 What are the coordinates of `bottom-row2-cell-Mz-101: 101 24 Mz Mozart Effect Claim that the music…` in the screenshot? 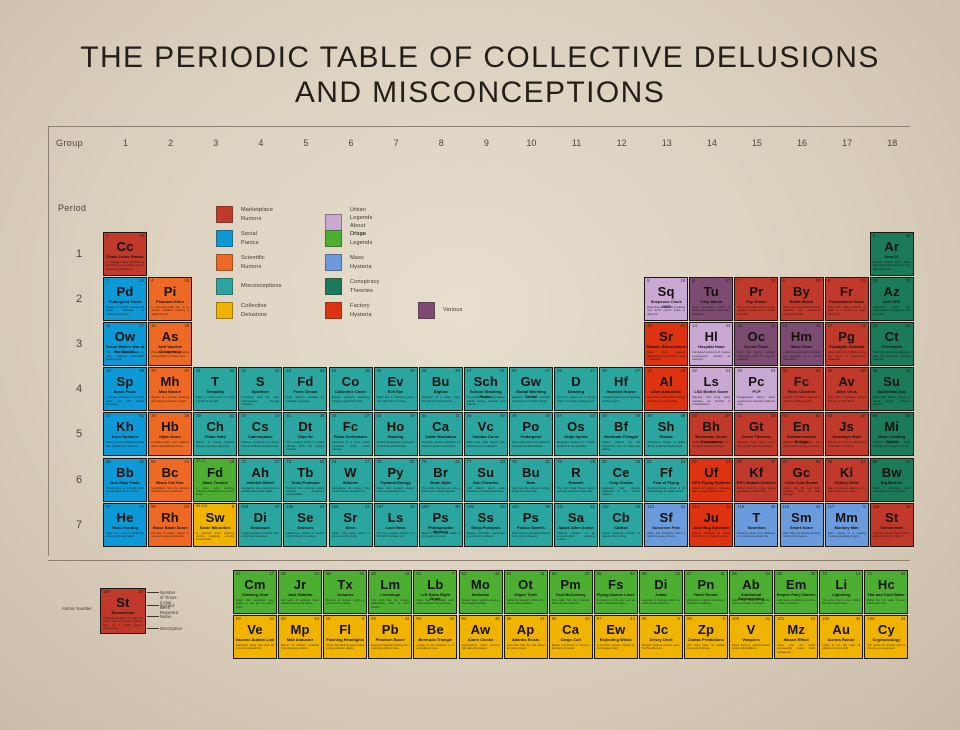 It's located at (796, 637).